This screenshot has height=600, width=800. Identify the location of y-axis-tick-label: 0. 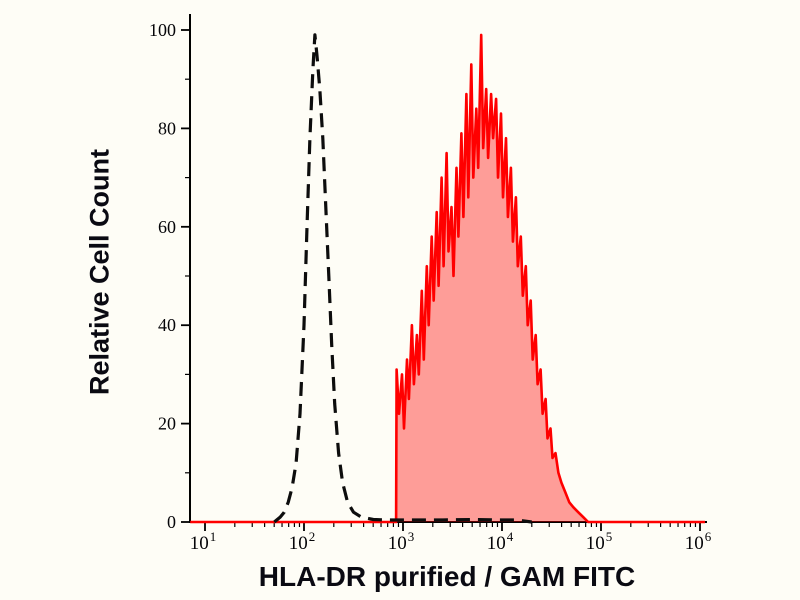
(171, 522).